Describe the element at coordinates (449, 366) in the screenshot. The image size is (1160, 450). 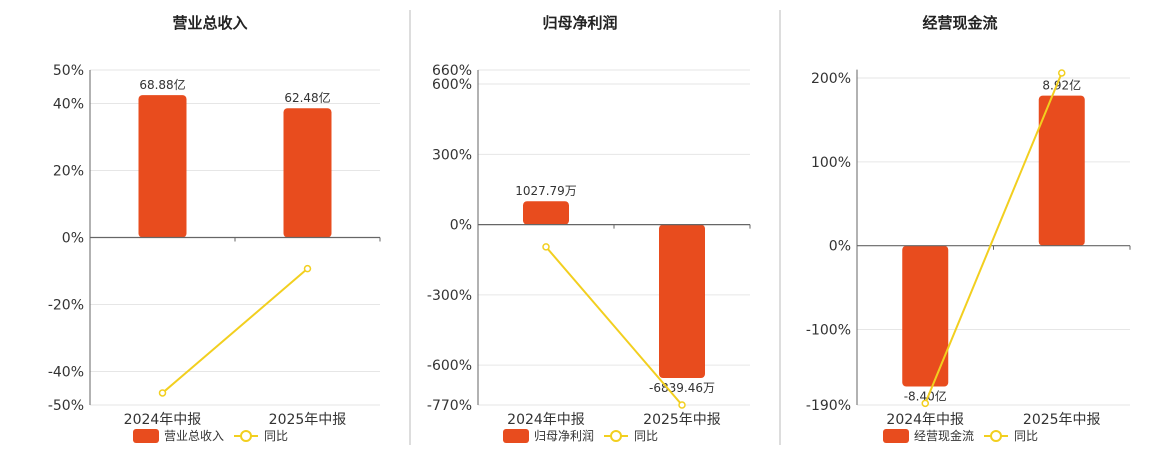
I see `y-tick-label: -600%` at that location.